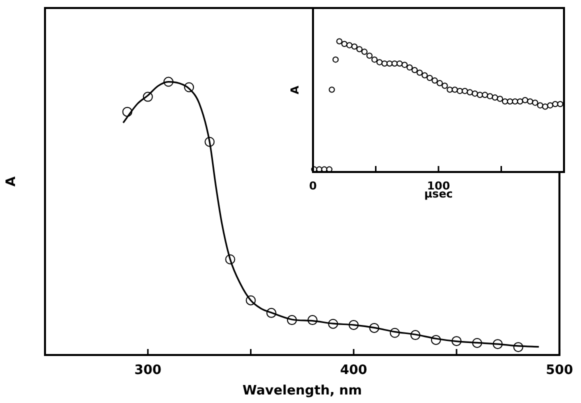  What do you see at coordinates (302, 391) in the screenshot?
I see `x-axis-title: Wavelength, nm` at bounding box center [302, 391].